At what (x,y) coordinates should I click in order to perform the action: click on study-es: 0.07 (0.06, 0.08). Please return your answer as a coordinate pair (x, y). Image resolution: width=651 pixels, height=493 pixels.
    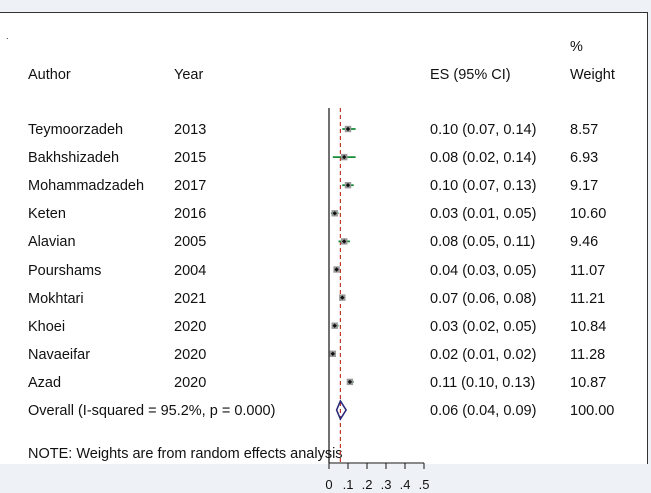
    Looking at the image, I should click on (483, 298).